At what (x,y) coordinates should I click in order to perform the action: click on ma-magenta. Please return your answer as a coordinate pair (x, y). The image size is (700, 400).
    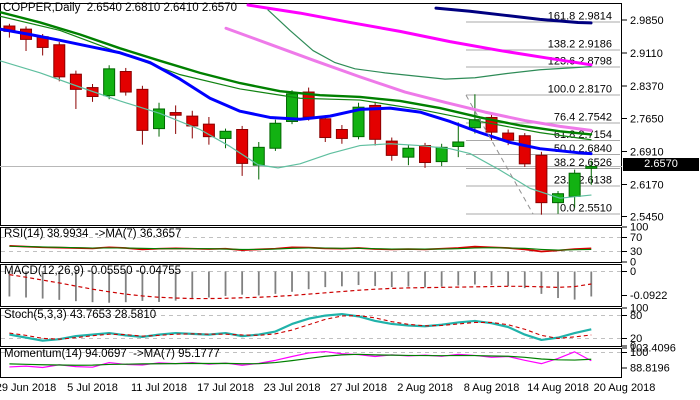
    Looking at the image, I should click on (419, 35).